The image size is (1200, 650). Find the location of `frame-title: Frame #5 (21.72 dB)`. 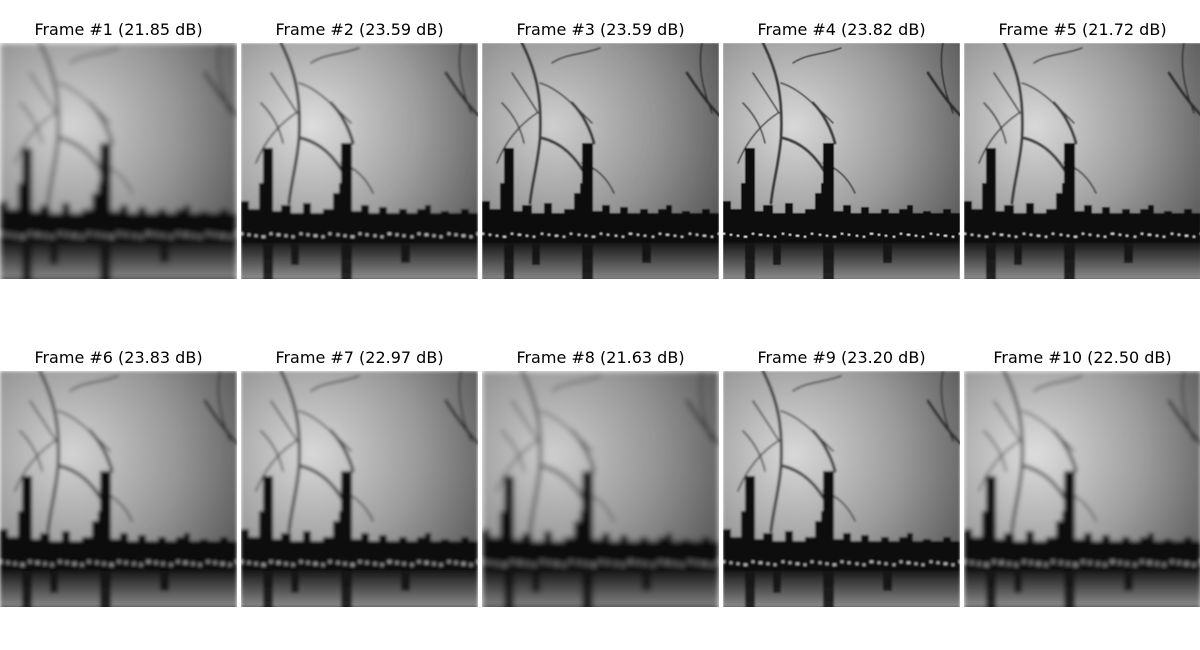

frame-title: Frame #5 (21.72 dB) is located at coordinates (1082, 29).